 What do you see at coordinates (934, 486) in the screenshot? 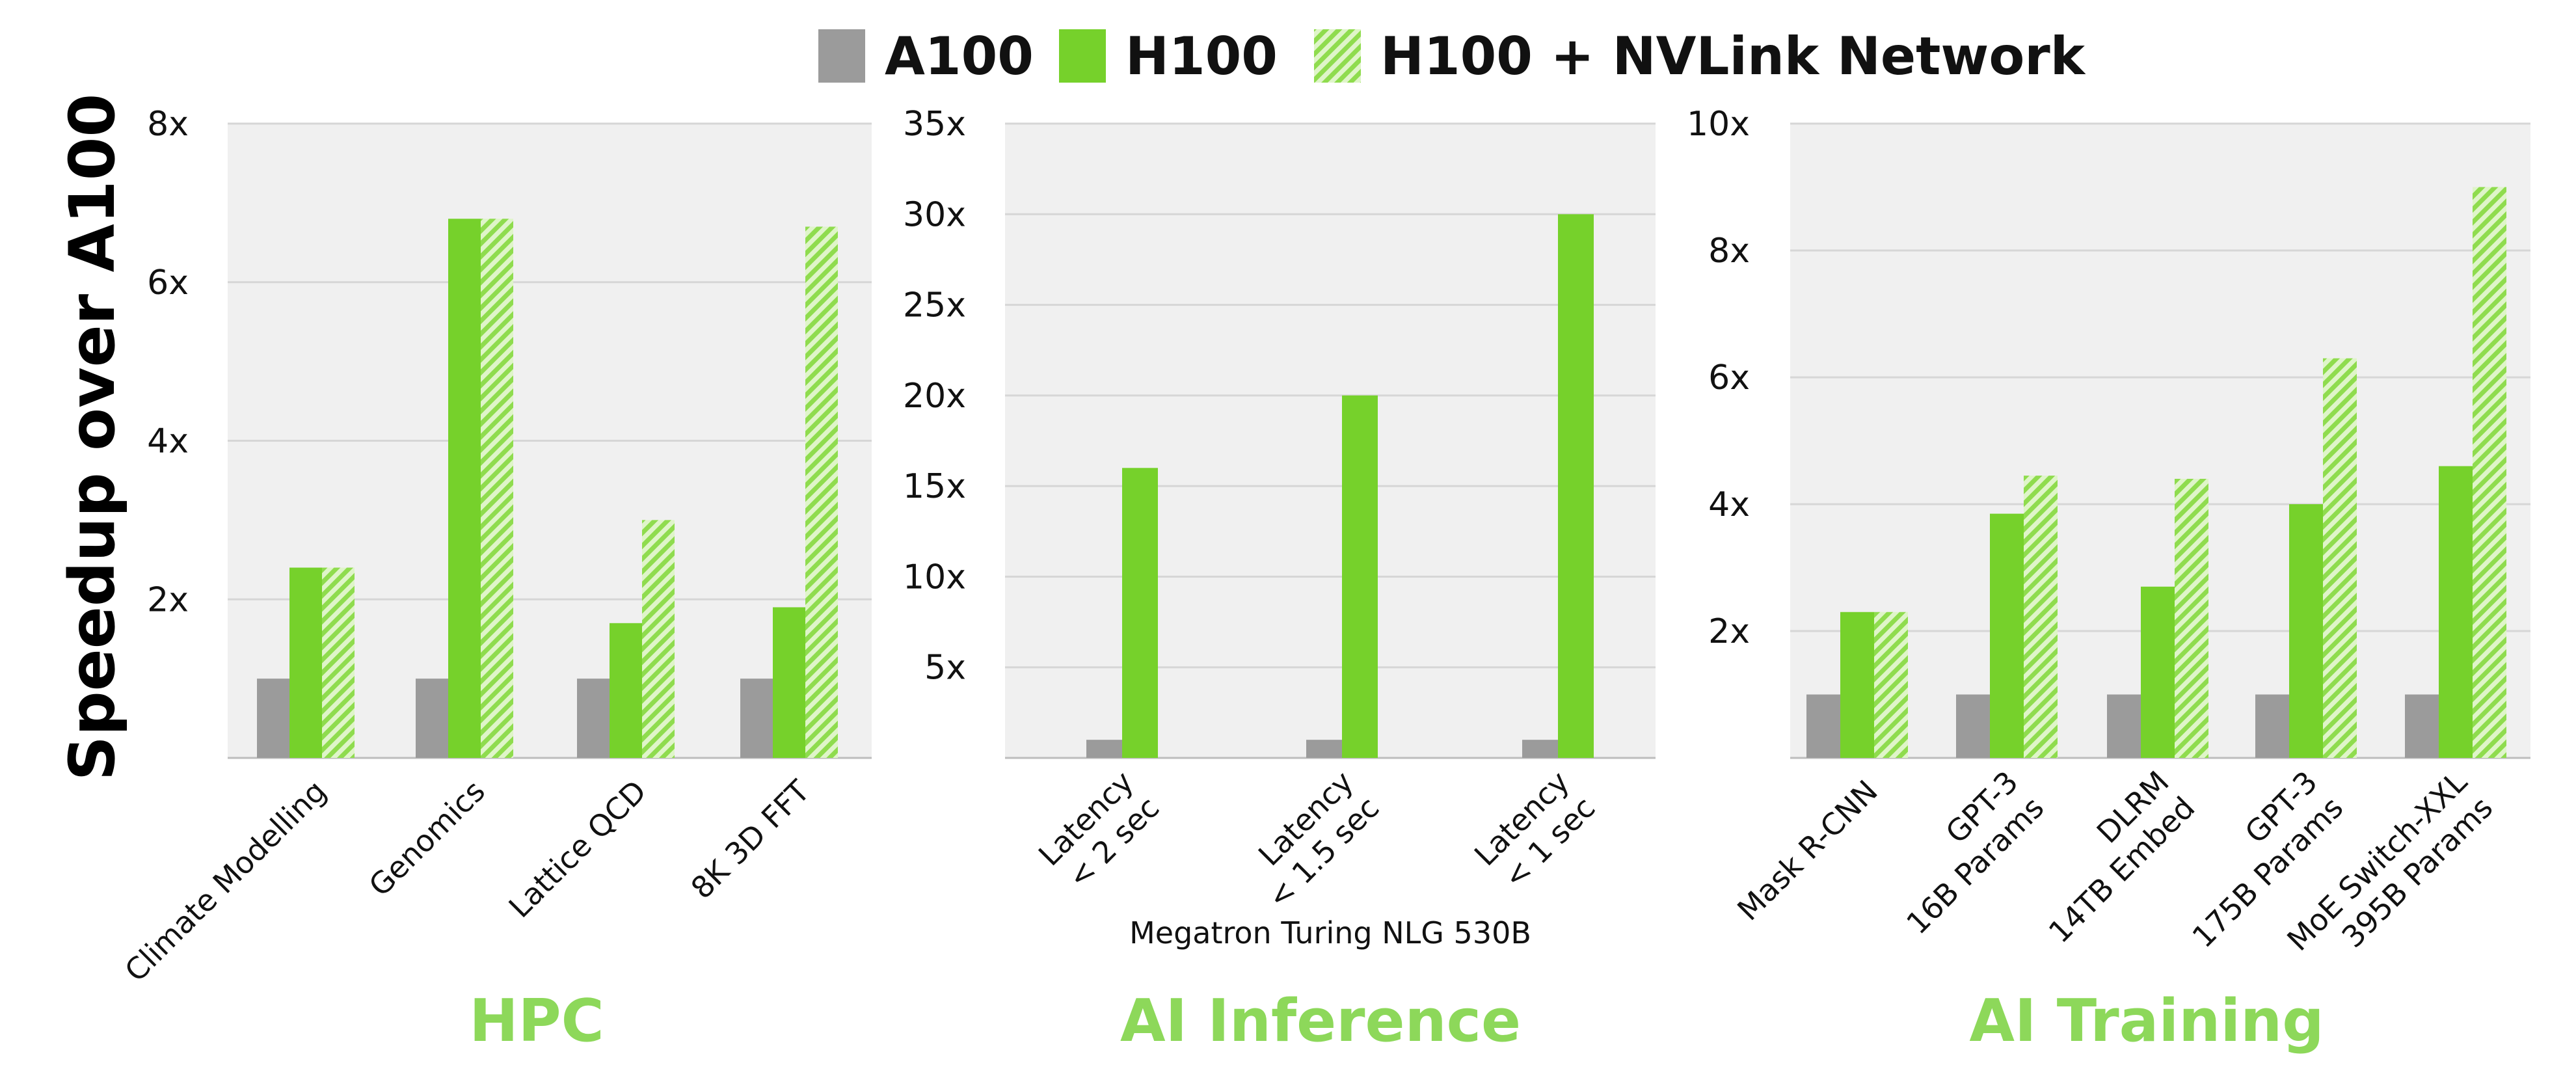
I see `y-tick-label: 15x` at bounding box center [934, 486].